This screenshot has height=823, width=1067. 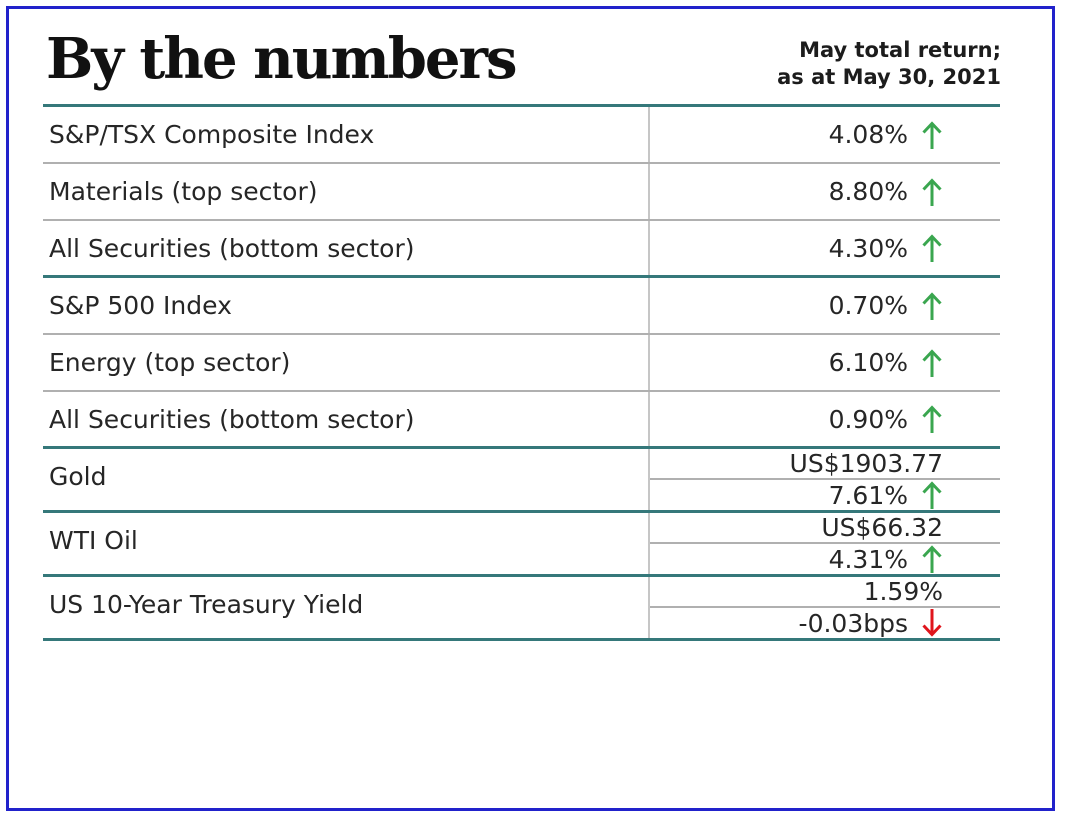 I want to click on metric-value: 4.08%, so click(x=868, y=134).